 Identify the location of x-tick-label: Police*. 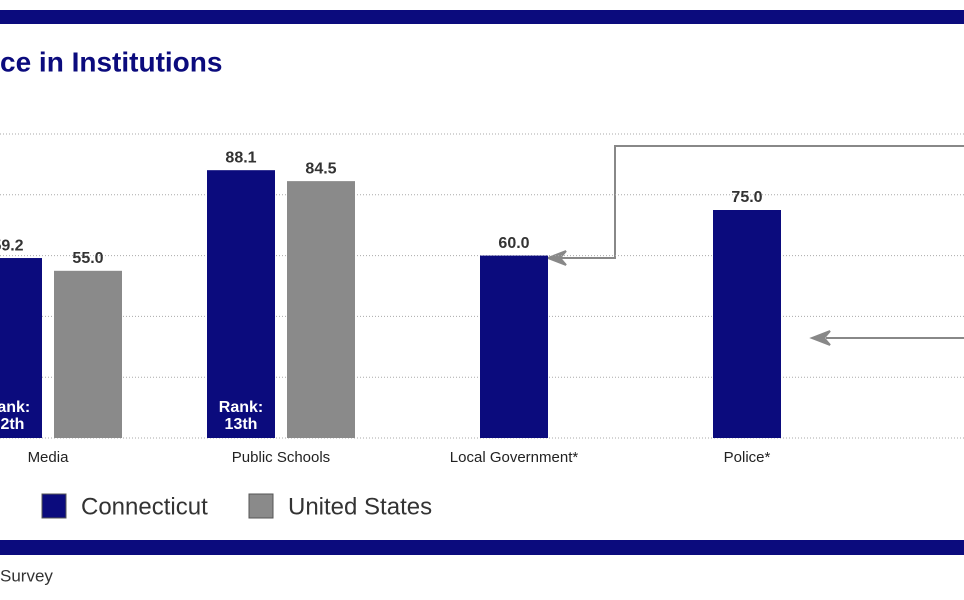
(747, 457).